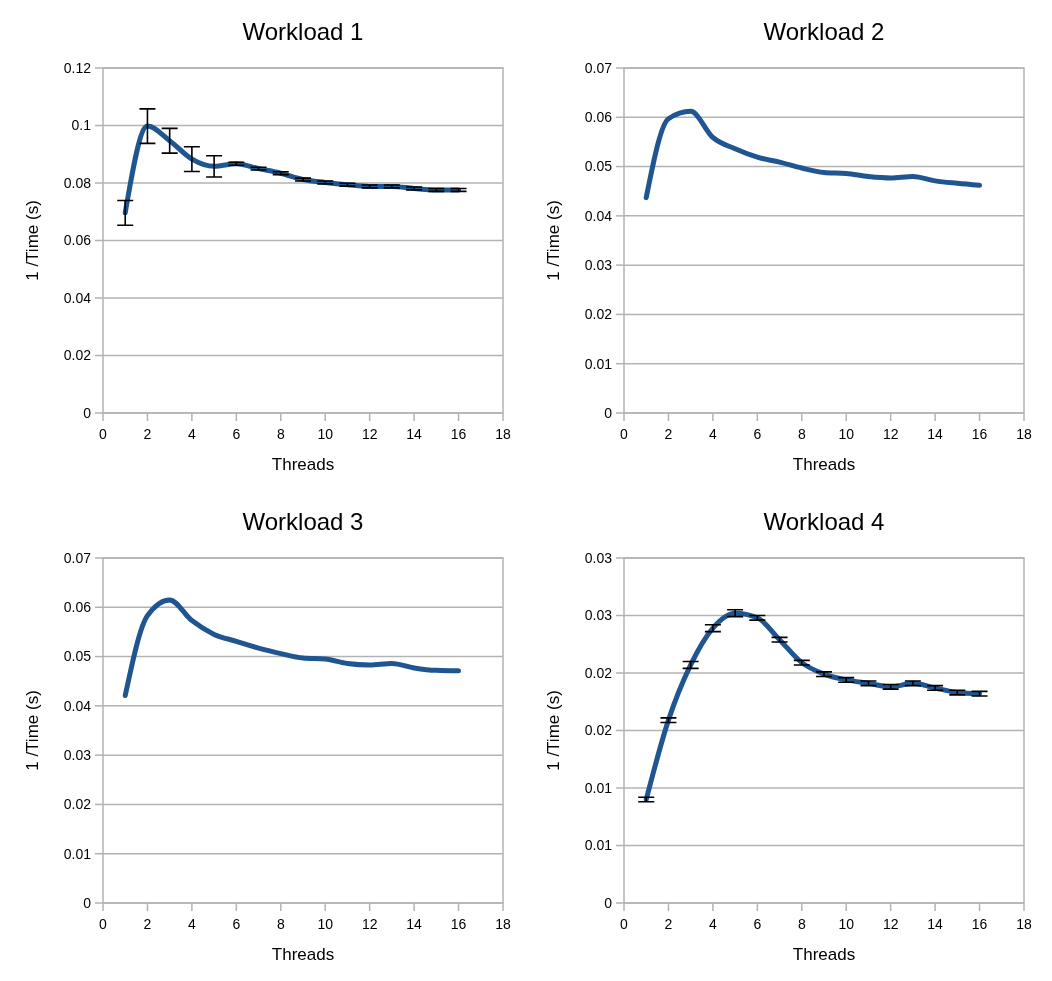  I want to click on chart-title: Workload 2, so click(824, 31).